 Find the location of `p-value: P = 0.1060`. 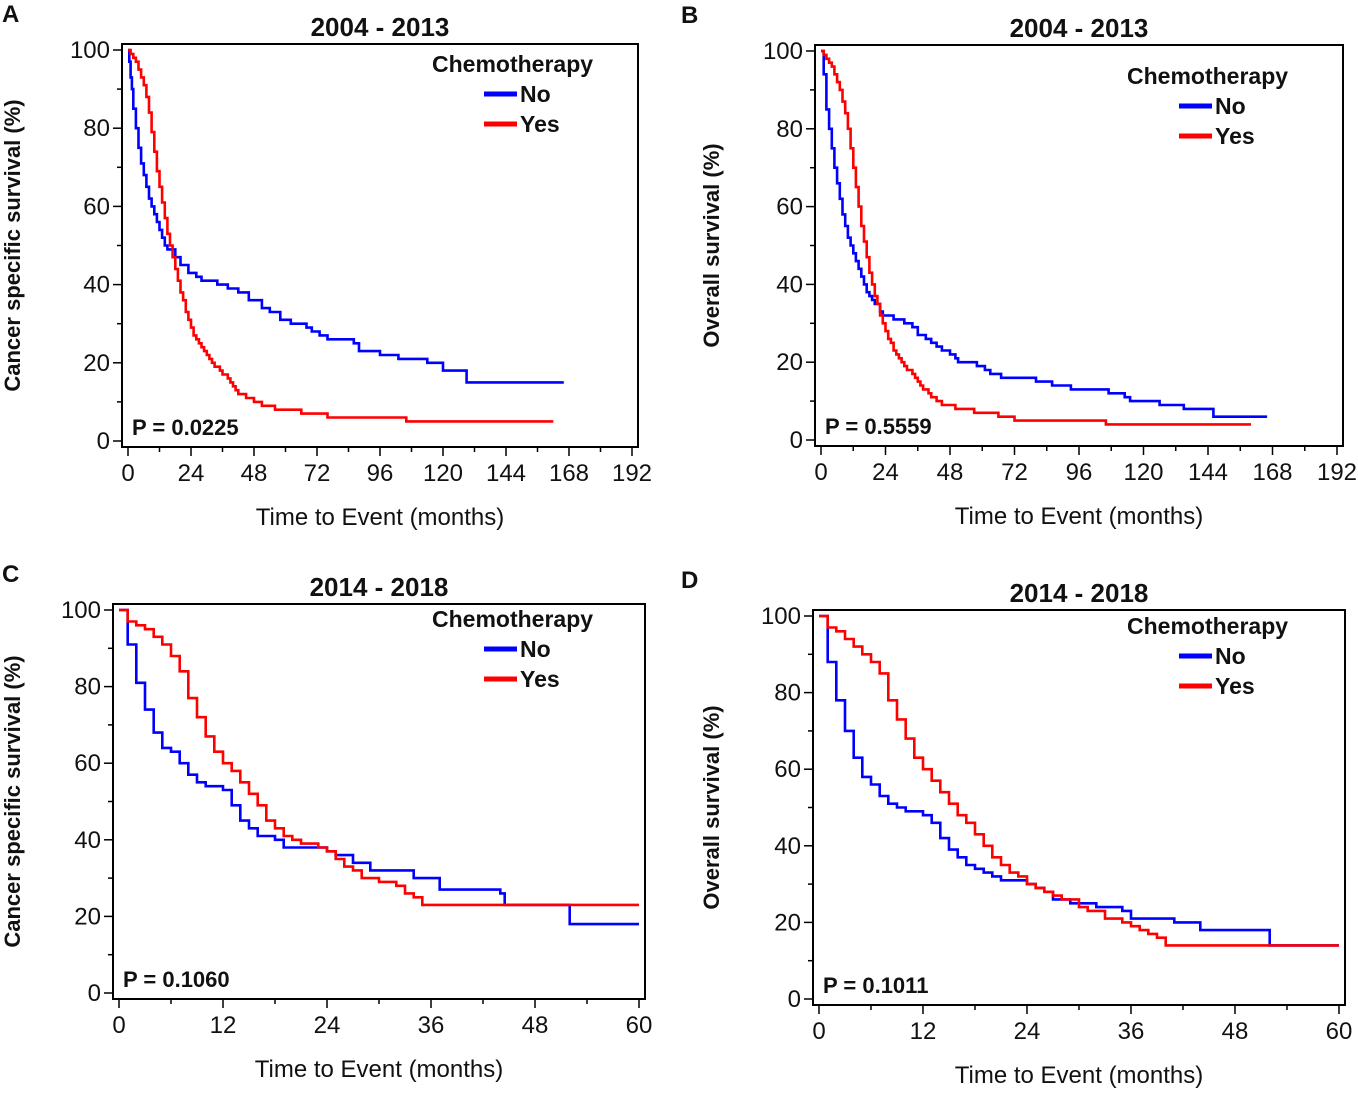

p-value: P = 0.1060 is located at coordinates (176, 979).